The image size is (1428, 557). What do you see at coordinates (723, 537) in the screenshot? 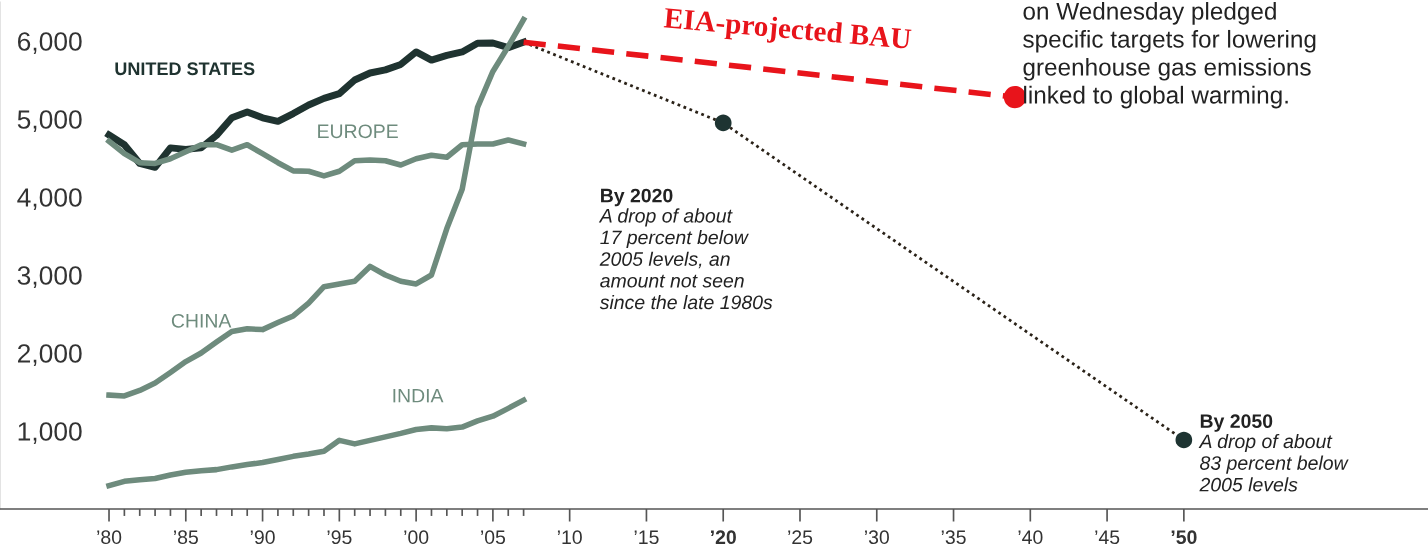
I see `x-tick-label: ’20` at bounding box center [723, 537].